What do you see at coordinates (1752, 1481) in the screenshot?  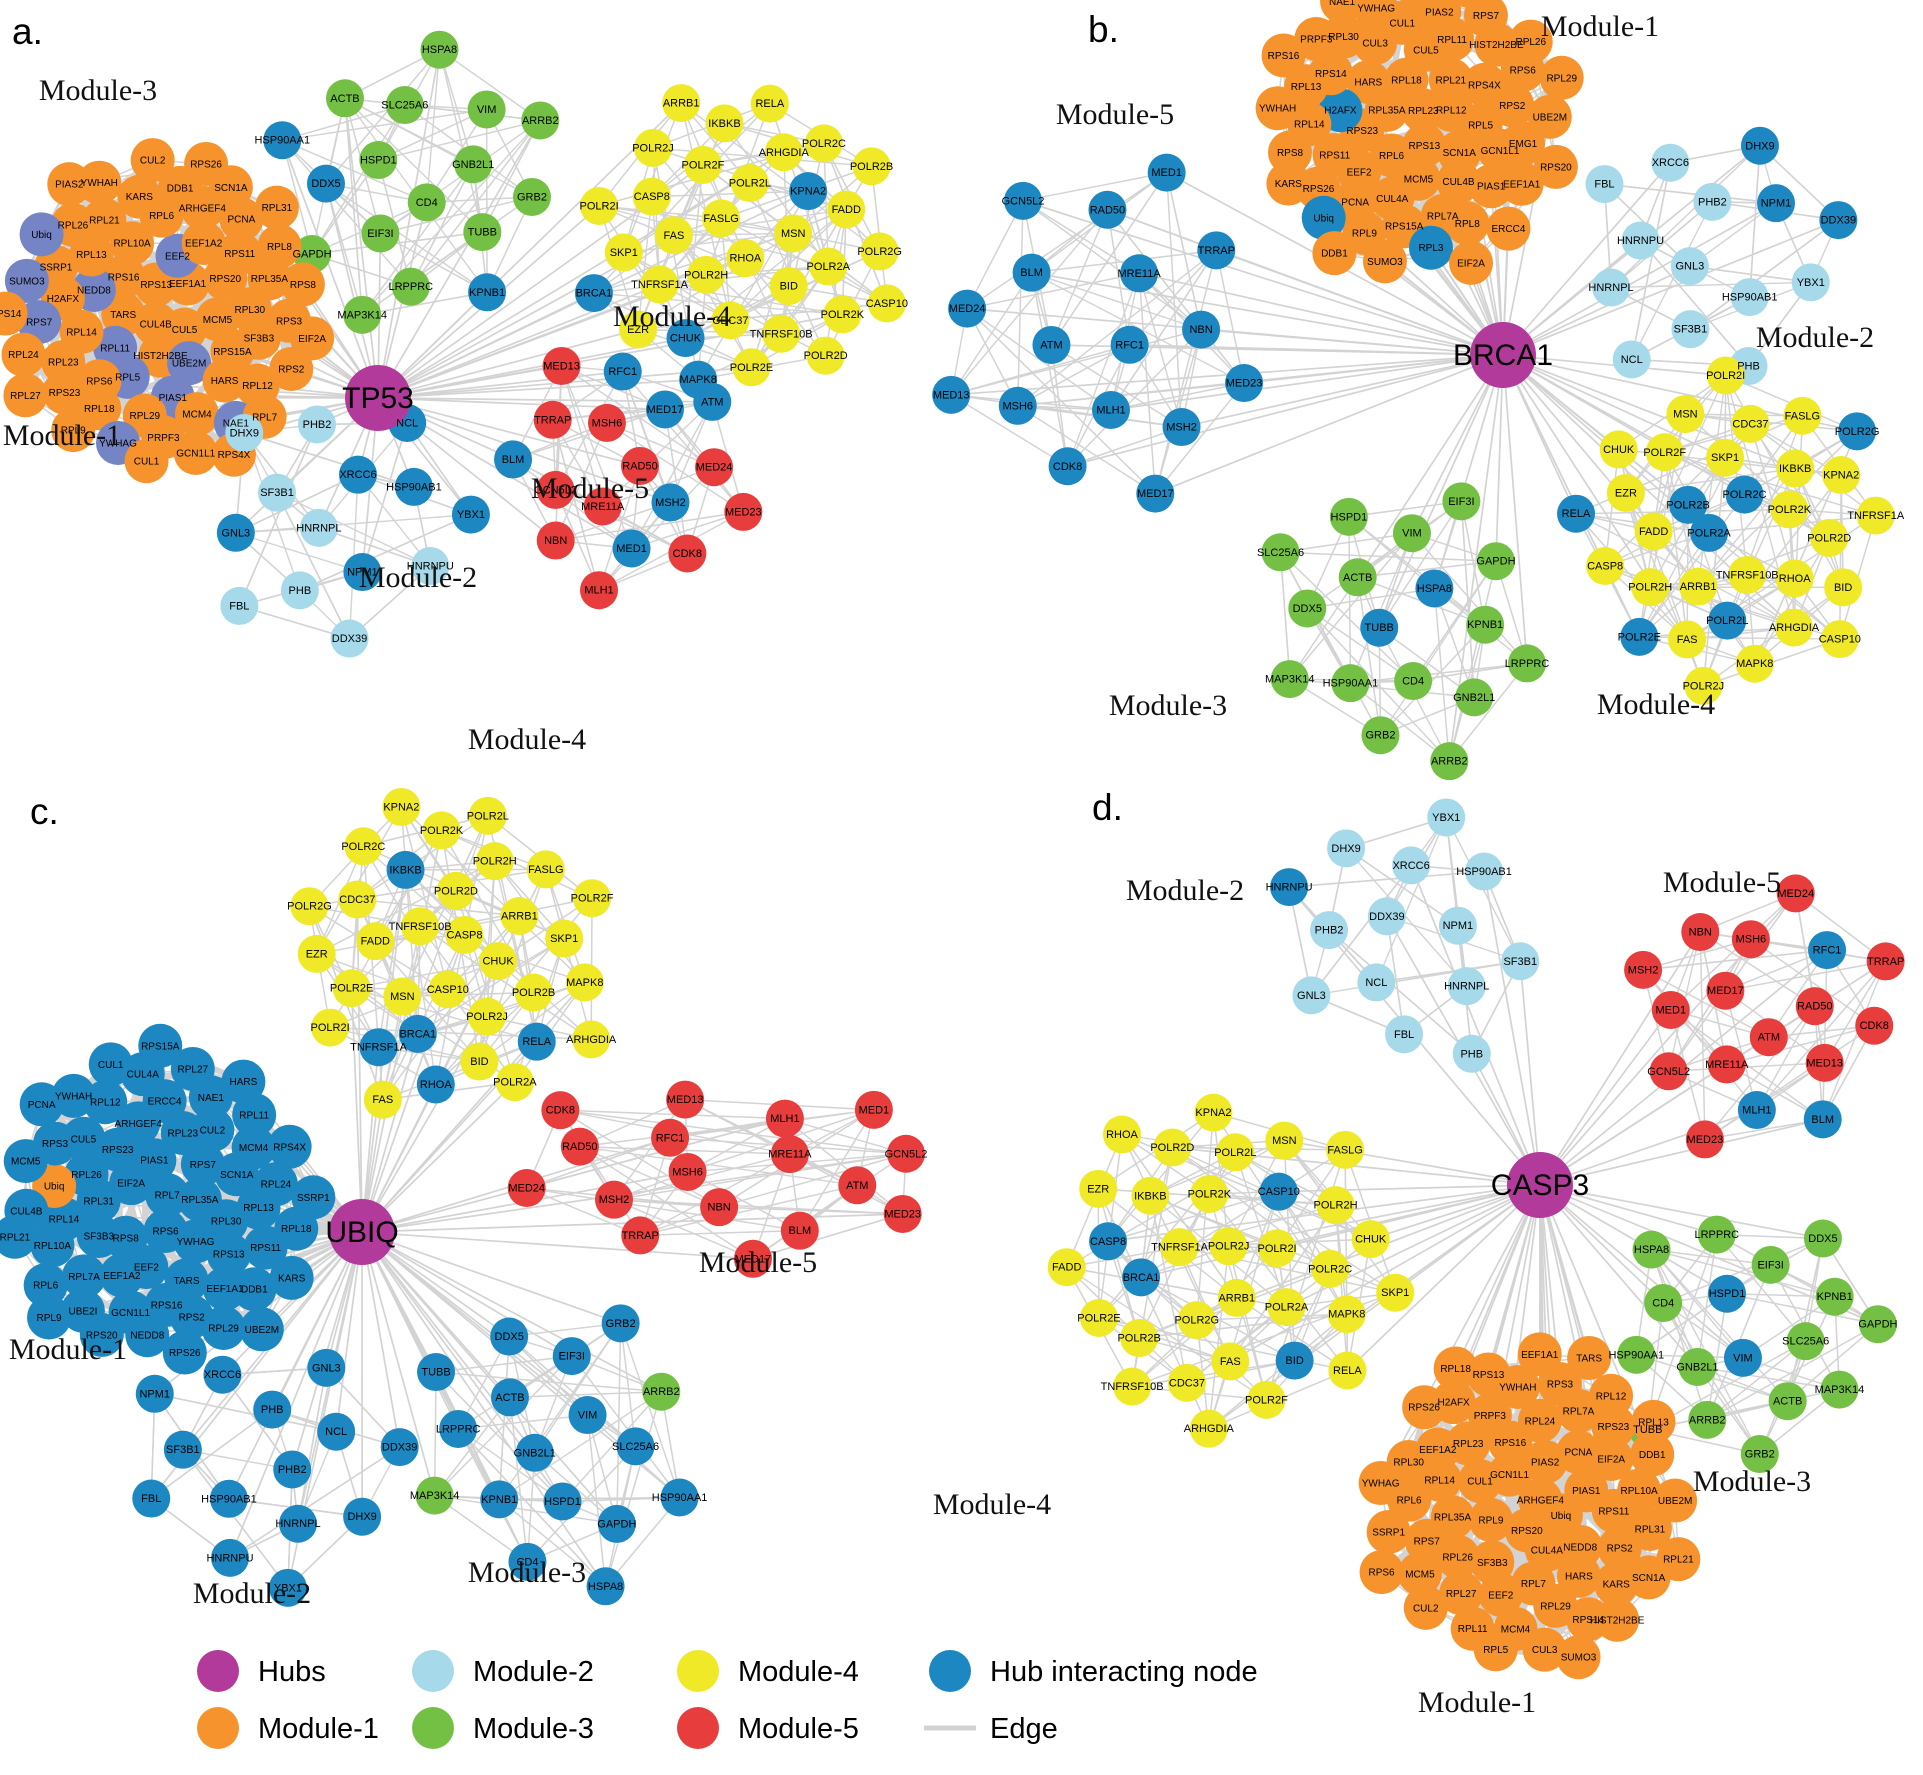 I see `module-label: Module-3` at bounding box center [1752, 1481].